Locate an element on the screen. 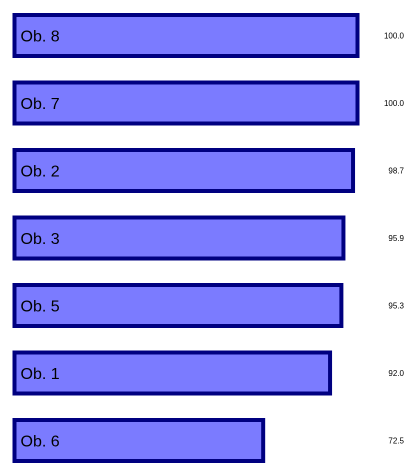 The width and height of the screenshot is (407, 464). category-label: Ob. 5 is located at coordinates (40, 307).